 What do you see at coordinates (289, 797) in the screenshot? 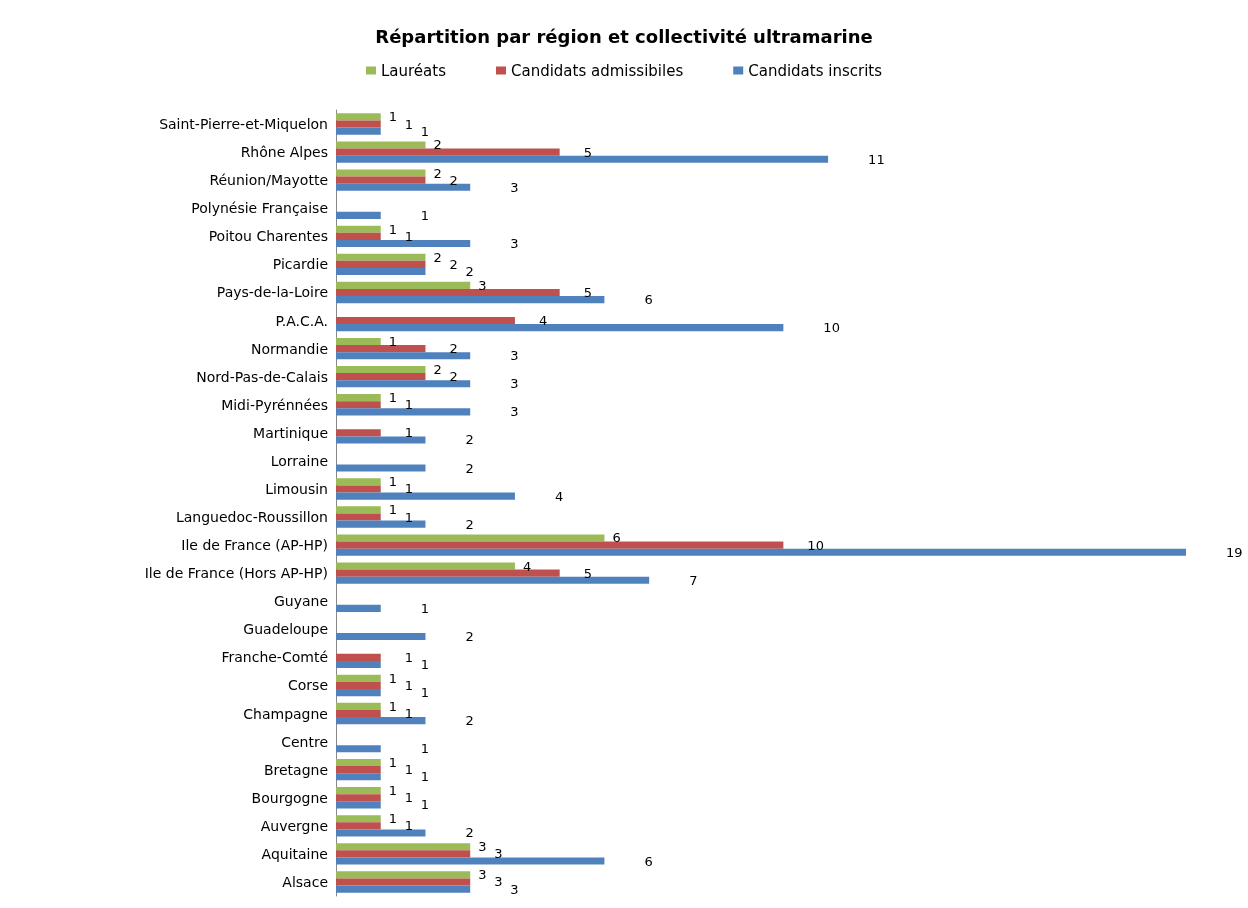
I see `y-tick-label: Bourgogne` at bounding box center [289, 797].